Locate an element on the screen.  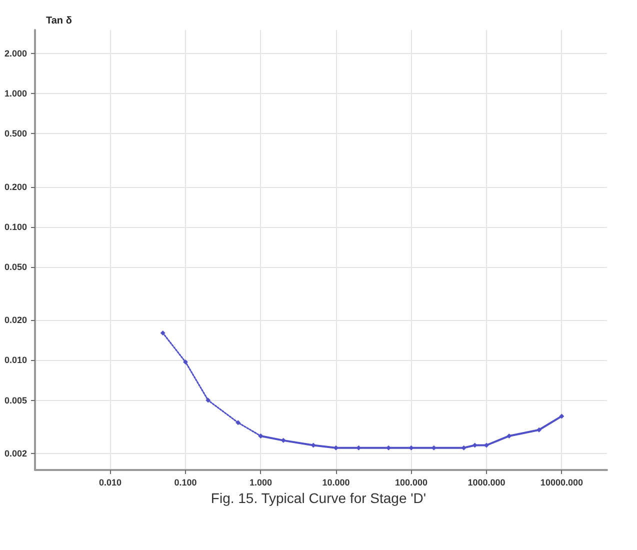
y-tick-label: 0.050 is located at coordinates (15, 267).